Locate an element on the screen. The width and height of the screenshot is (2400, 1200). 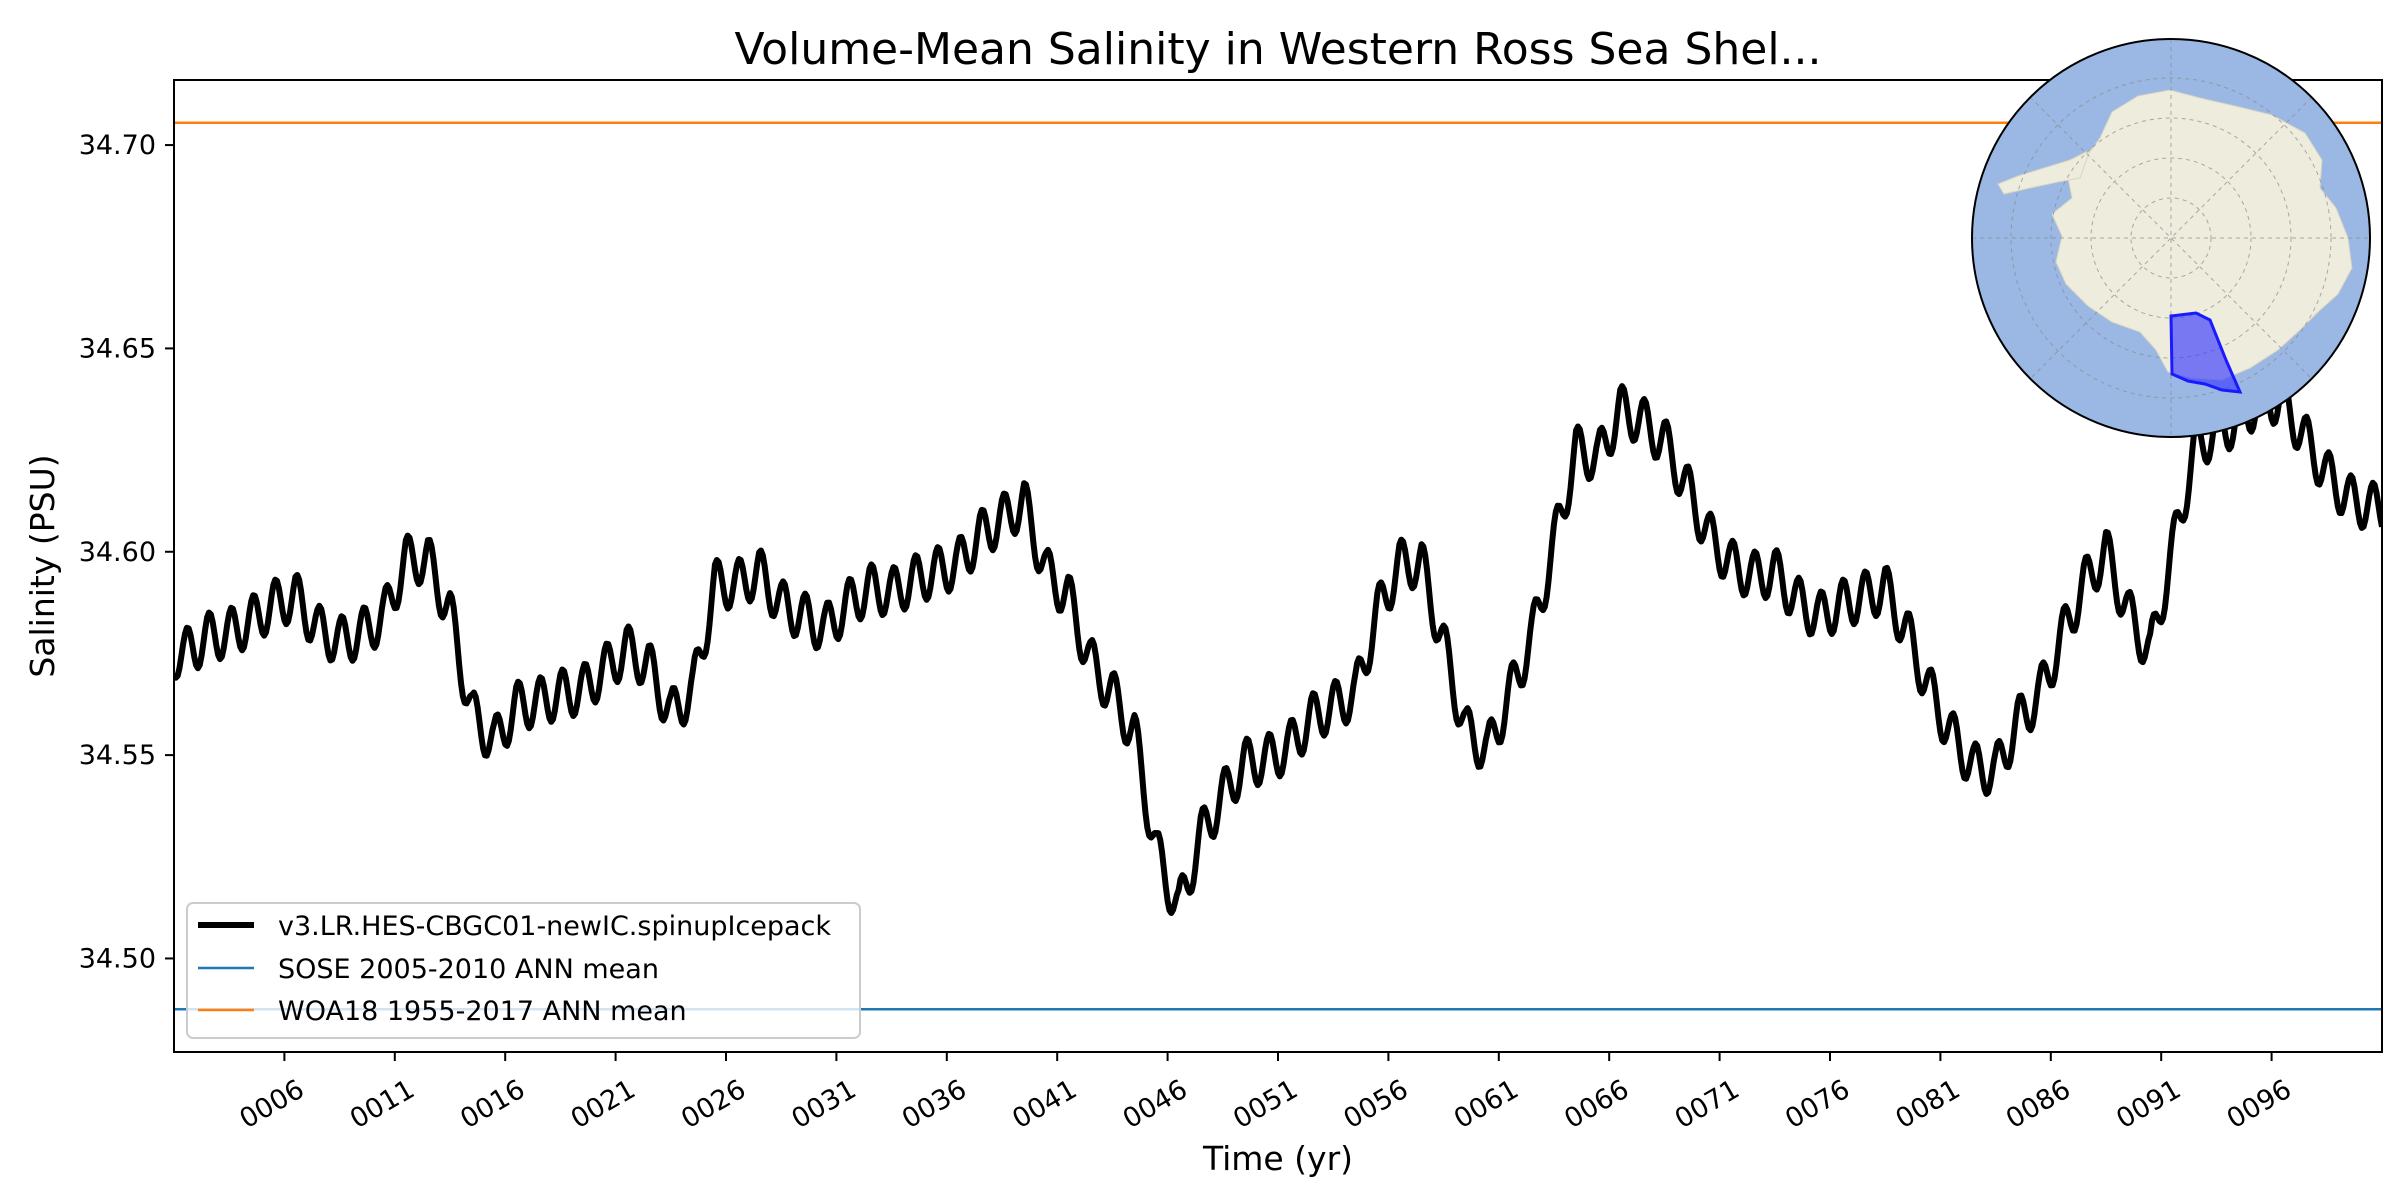
y-axis-label: Salinity (PSU) is located at coordinates (42, 565).